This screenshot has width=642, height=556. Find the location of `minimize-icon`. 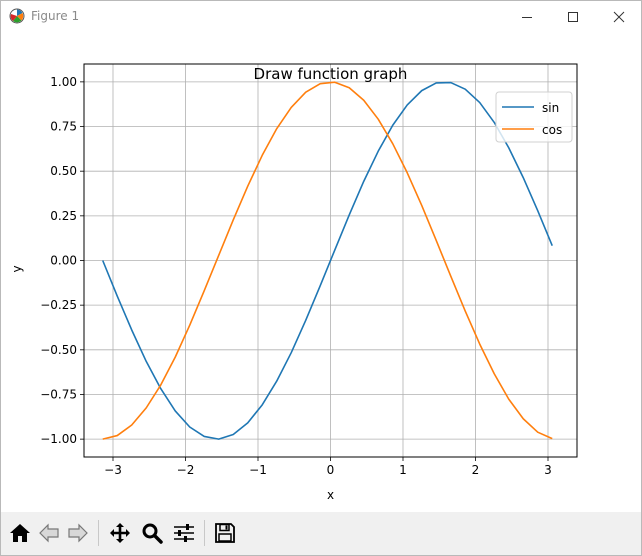

minimize-icon is located at coordinates (527, 17).